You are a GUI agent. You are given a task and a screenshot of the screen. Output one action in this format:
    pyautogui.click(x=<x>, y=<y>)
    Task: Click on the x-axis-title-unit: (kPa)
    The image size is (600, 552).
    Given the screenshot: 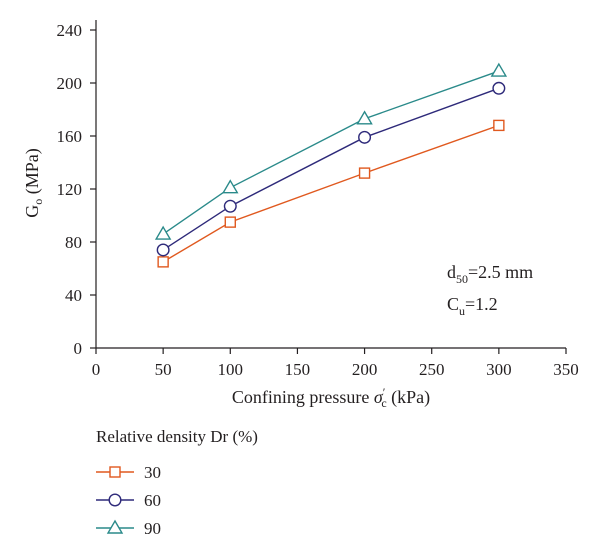 What is the action you would take?
    pyautogui.click(x=409, y=397)
    